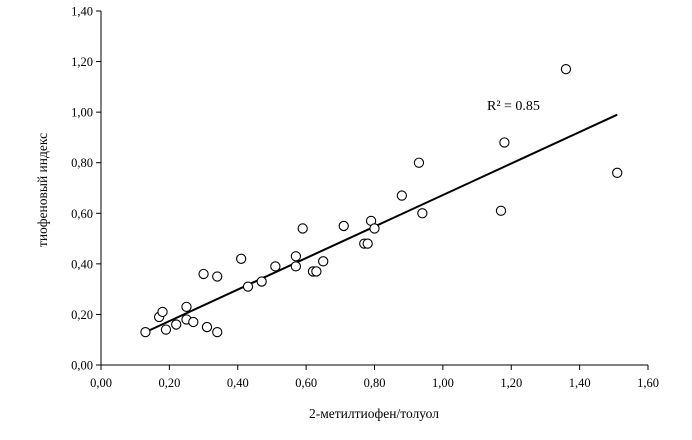 Image resolution: width=692 pixels, height=440 pixels. Describe the element at coordinates (82, 62) in the screenshot. I see `y-tick-label: 1,20` at that location.